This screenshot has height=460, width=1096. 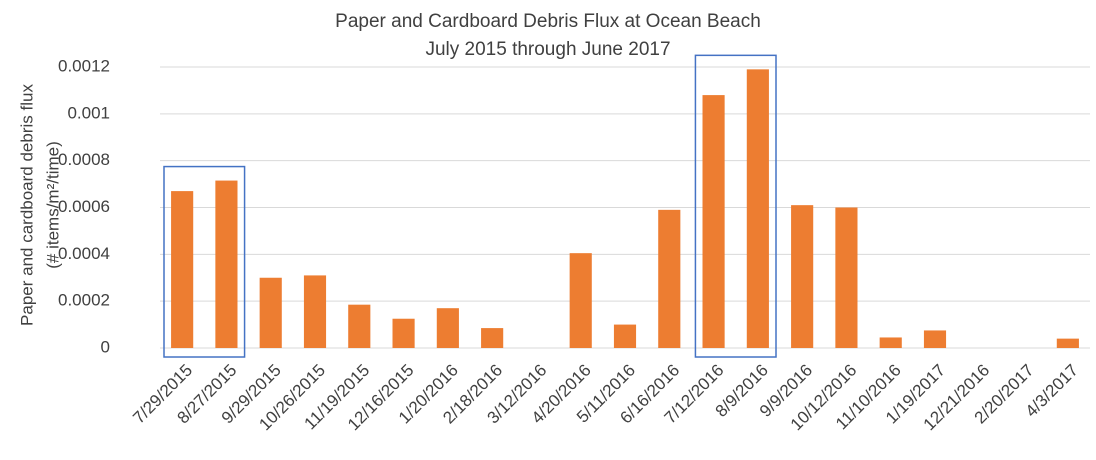 What do you see at coordinates (52, 205) in the screenshot?
I see `y-axis-label: (# items/m²/time)` at bounding box center [52, 205].